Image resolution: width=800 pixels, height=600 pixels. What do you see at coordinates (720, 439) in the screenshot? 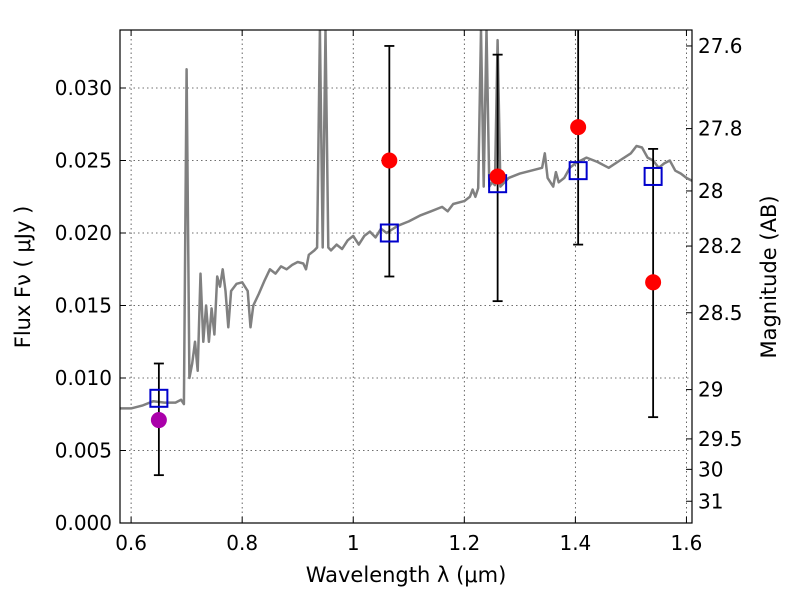
I see `y2-tick-label: 29.5` at bounding box center [720, 439].